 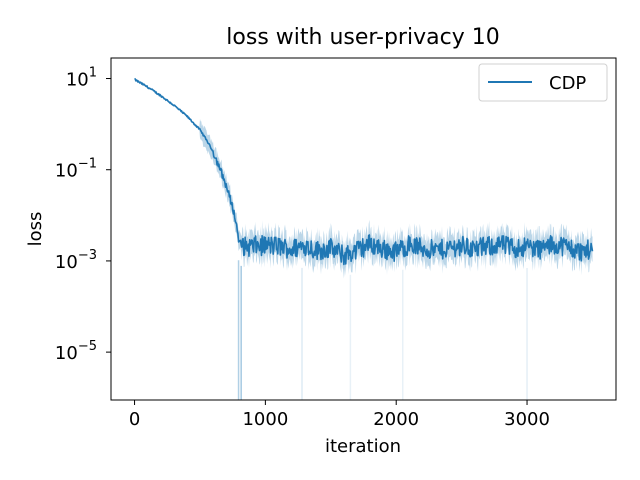 What do you see at coordinates (35, 229) in the screenshot?
I see `y-axis-label: loss` at bounding box center [35, 229].